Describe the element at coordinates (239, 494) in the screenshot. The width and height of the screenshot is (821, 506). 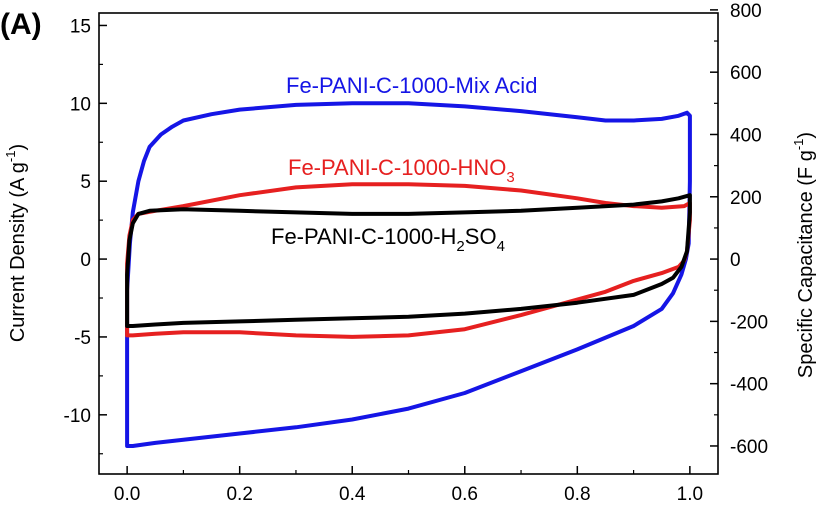
I see `x-tick-label: 0.2` at that location.